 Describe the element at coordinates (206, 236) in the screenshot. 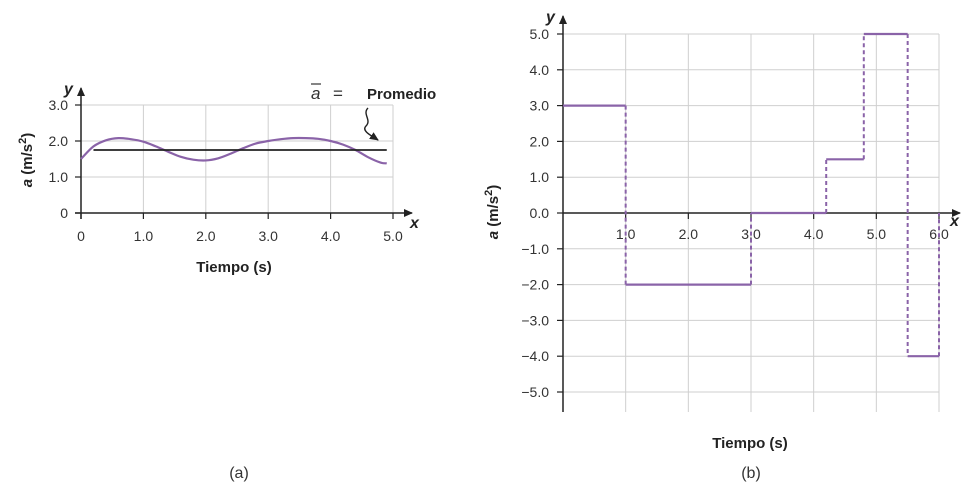

I see `chart-a-x-tick-label: 2.0` at that location.